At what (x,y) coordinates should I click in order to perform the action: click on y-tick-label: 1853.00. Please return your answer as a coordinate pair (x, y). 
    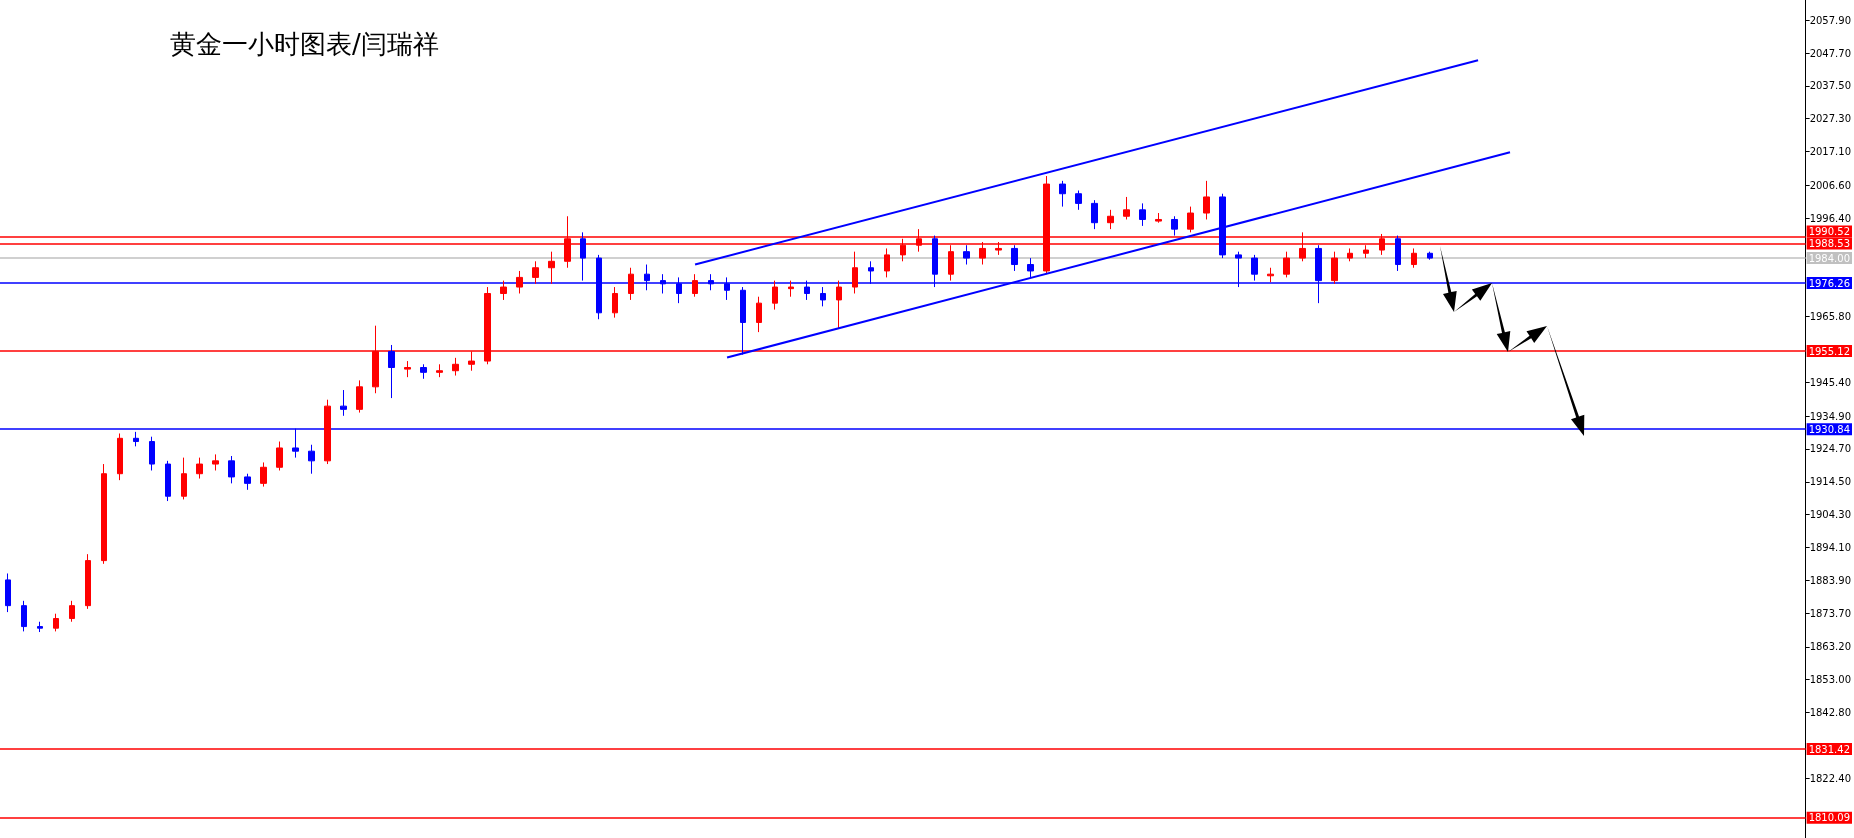
    Looking at the image, I should click on (1830, 680).